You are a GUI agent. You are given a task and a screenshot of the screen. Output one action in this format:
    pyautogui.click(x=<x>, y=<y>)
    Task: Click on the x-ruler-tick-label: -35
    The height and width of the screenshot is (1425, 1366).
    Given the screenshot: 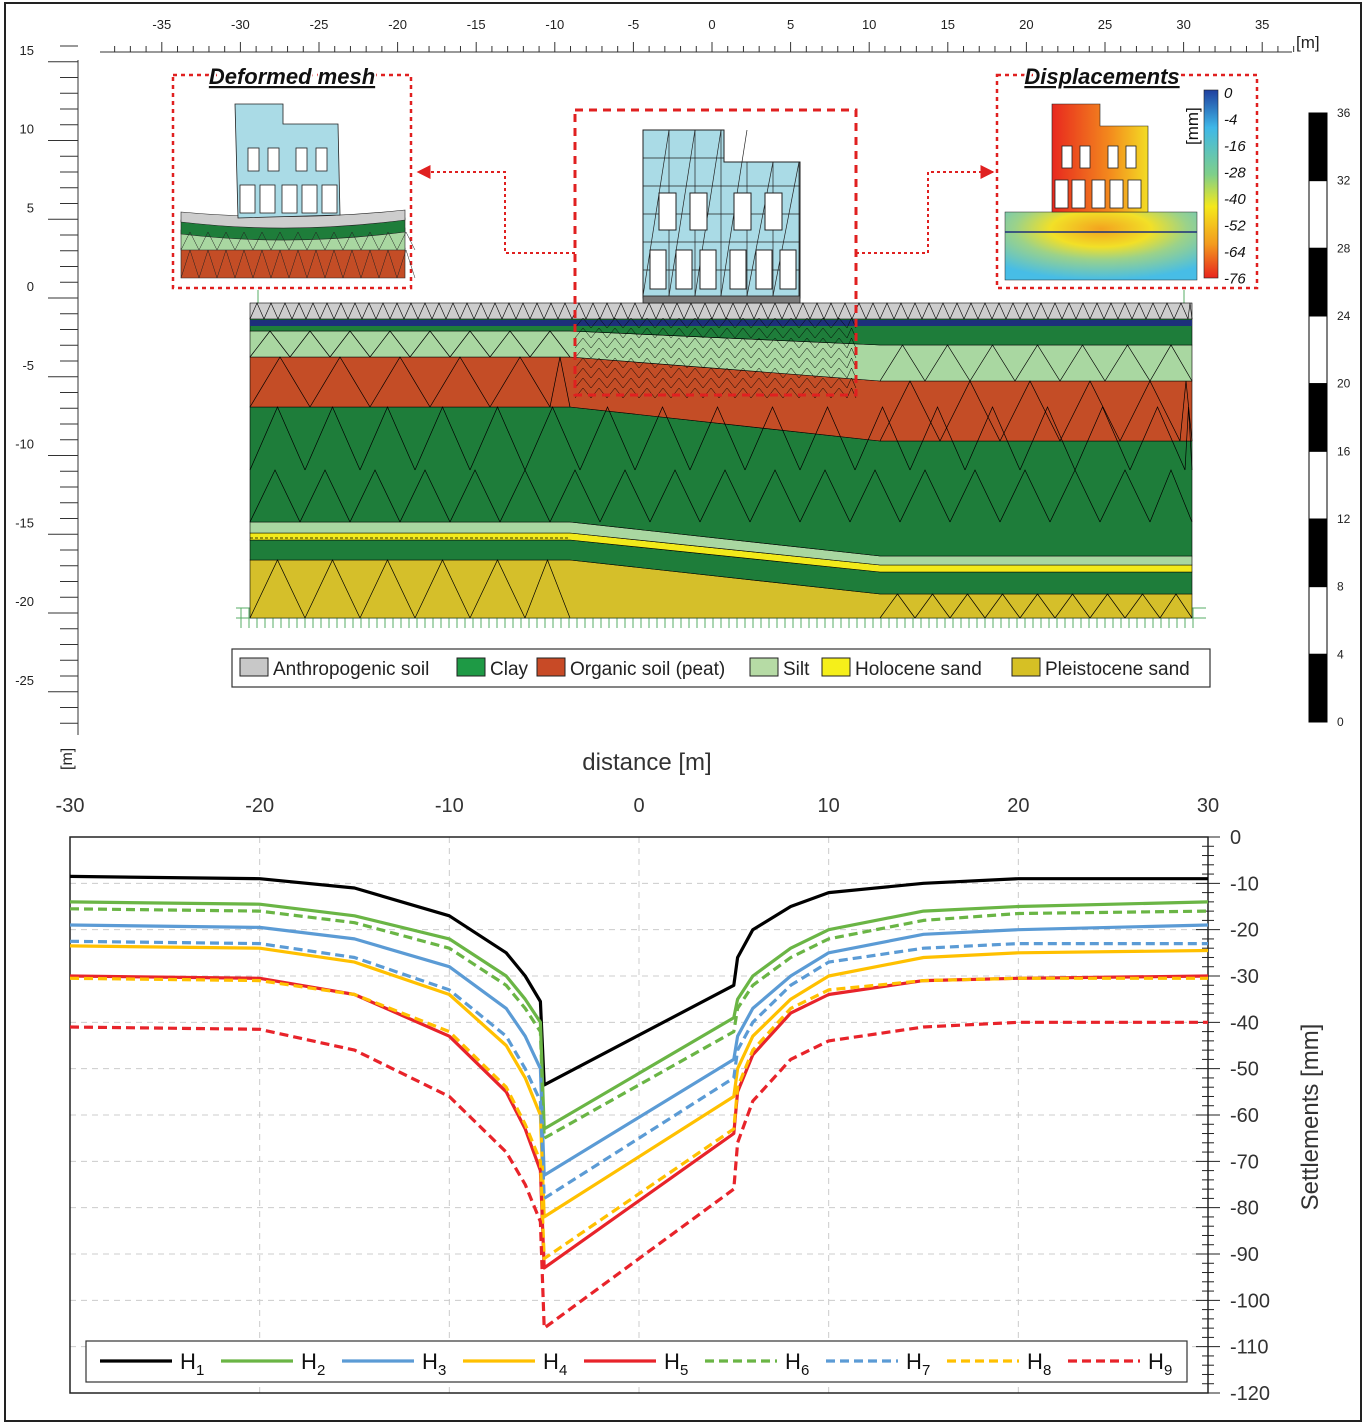 What is the action you would take?
    pyautogui.click(x=161, y=24)
    